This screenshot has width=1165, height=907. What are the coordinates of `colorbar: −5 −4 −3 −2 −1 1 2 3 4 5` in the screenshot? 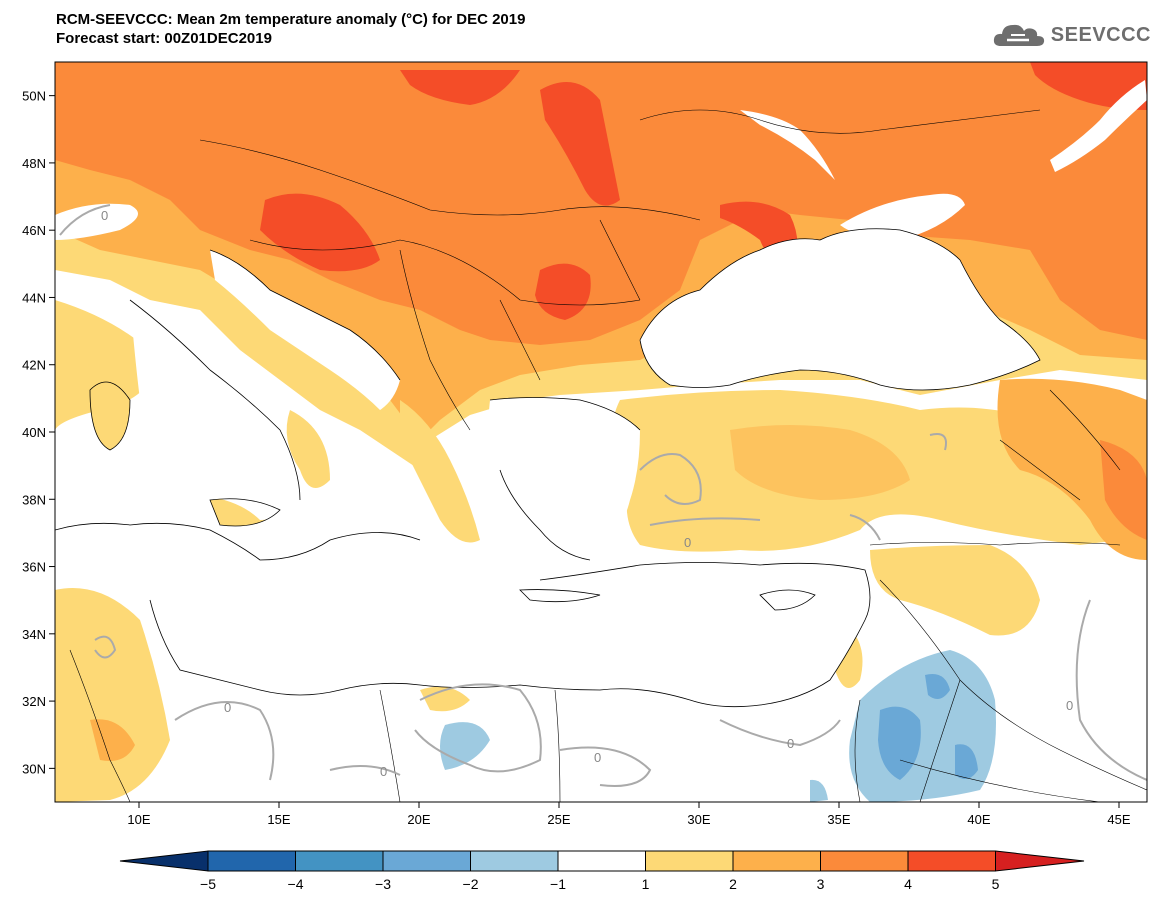 It's located at (602, 871).